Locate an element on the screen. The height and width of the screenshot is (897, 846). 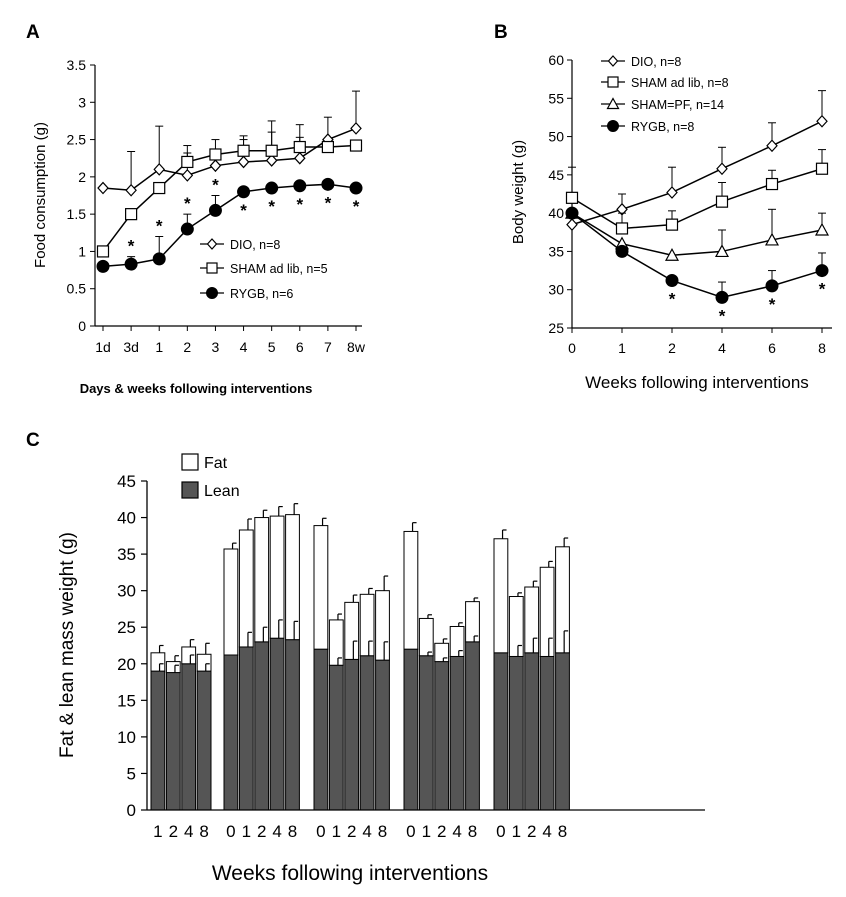
legend-label: SHAM ad lib, n=5 is located at coordinates (279, 269).